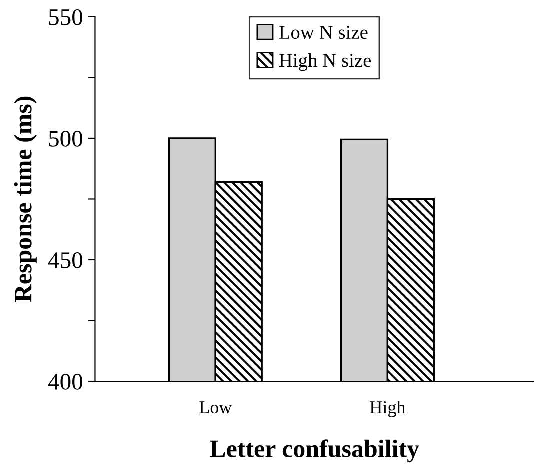 This screenshot has height=471, width=535. I want to click on y-tick-label: 400, so click(65, 382).